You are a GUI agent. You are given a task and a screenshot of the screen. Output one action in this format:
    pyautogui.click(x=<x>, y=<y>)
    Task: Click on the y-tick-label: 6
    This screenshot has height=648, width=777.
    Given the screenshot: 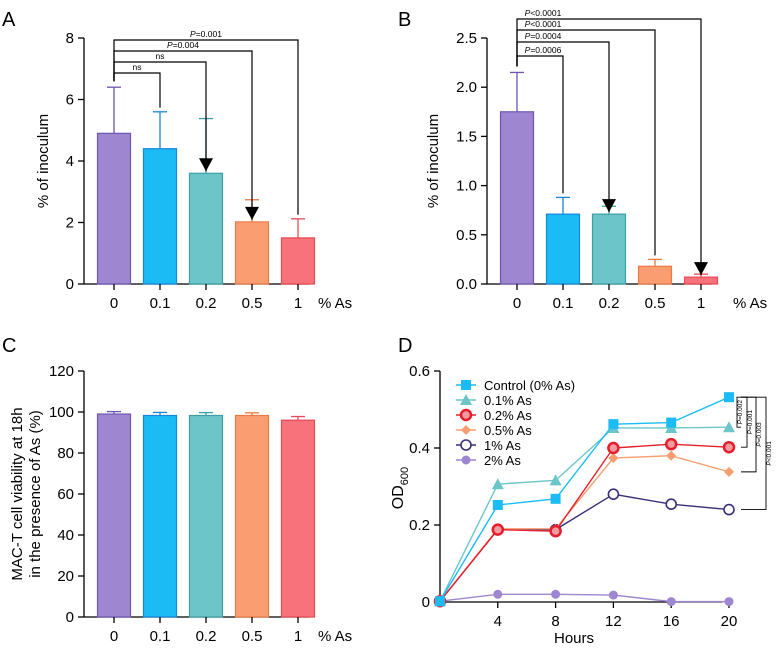 What is the action you would take?
    pyautogui.click(x=70, y=100)
    